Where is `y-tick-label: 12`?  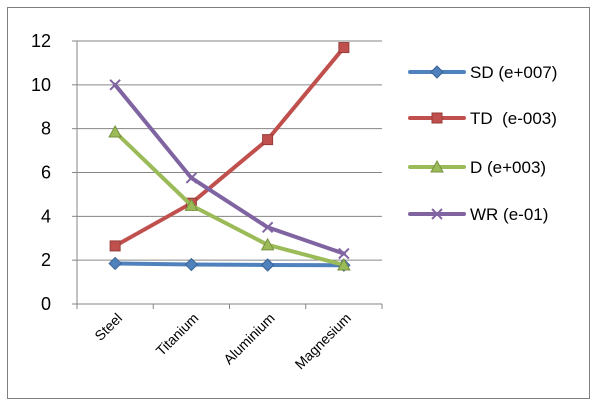
y-tick-label: 12 is located at coordinates (41, 41).